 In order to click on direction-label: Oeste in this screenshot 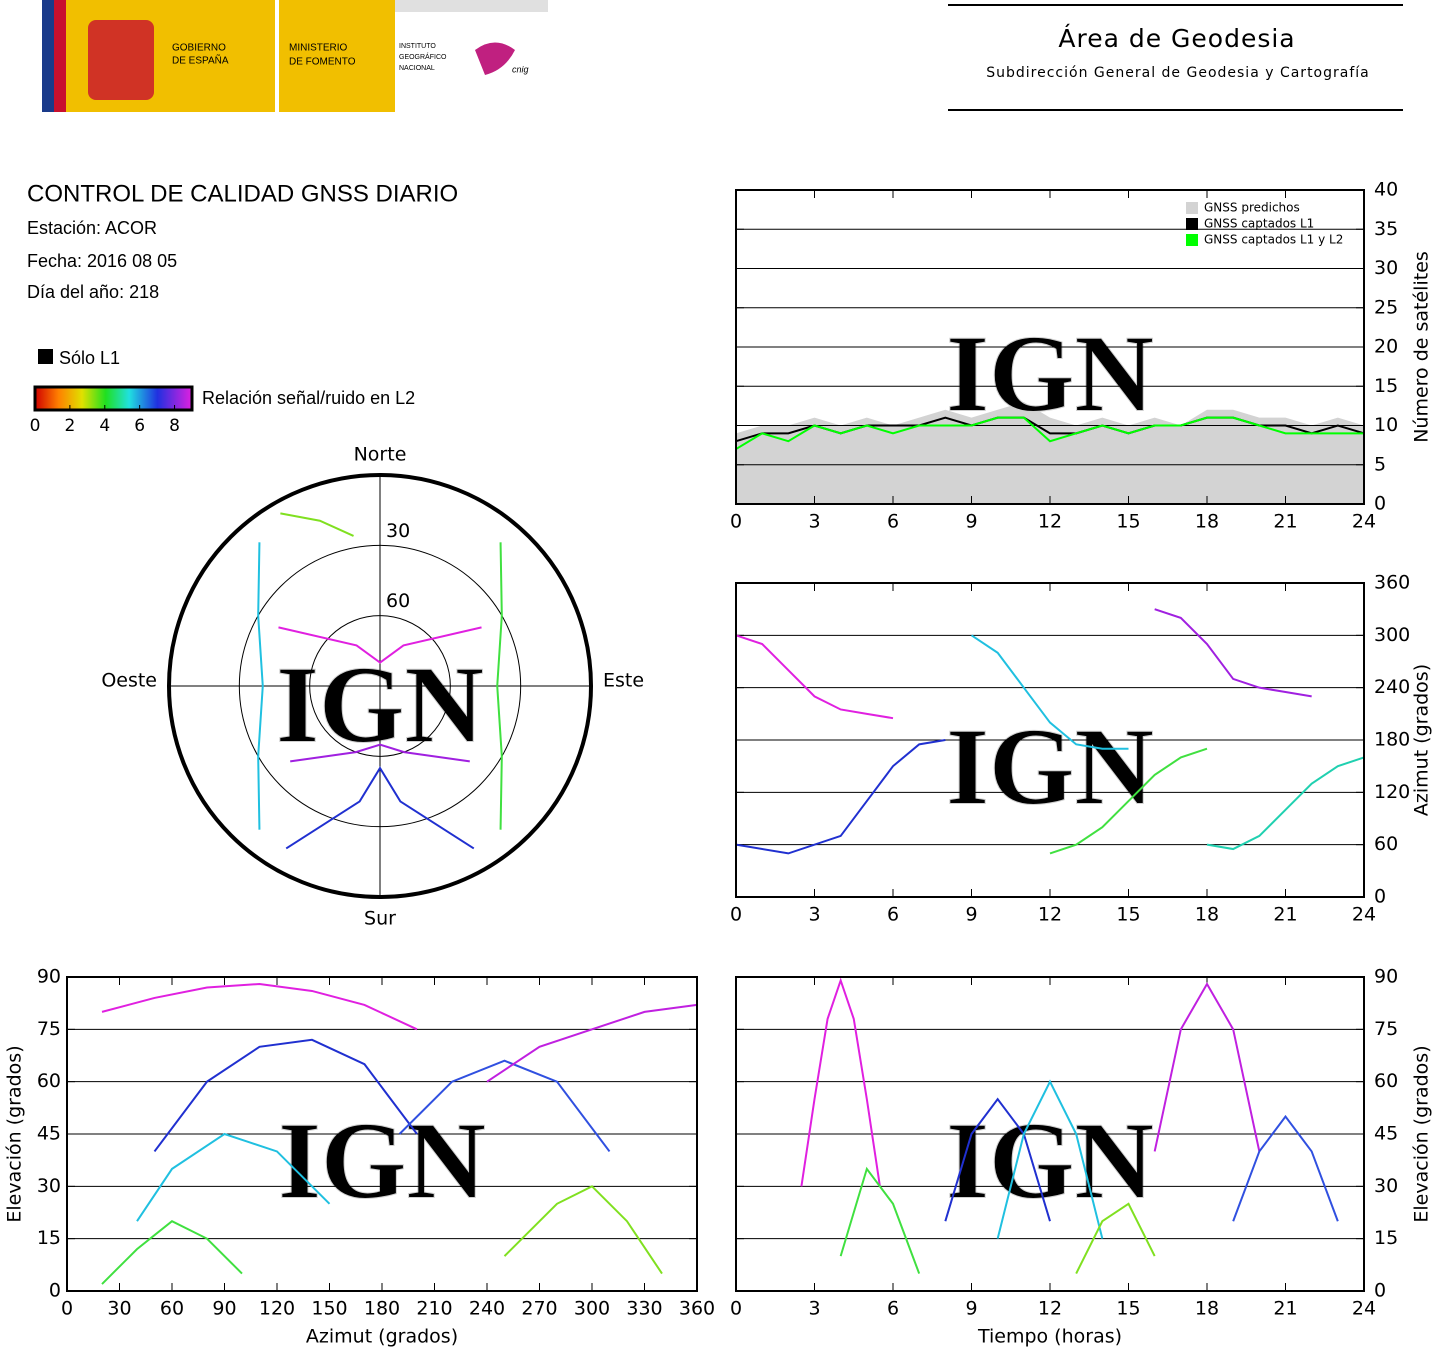, I will do `click(129, 681)`.